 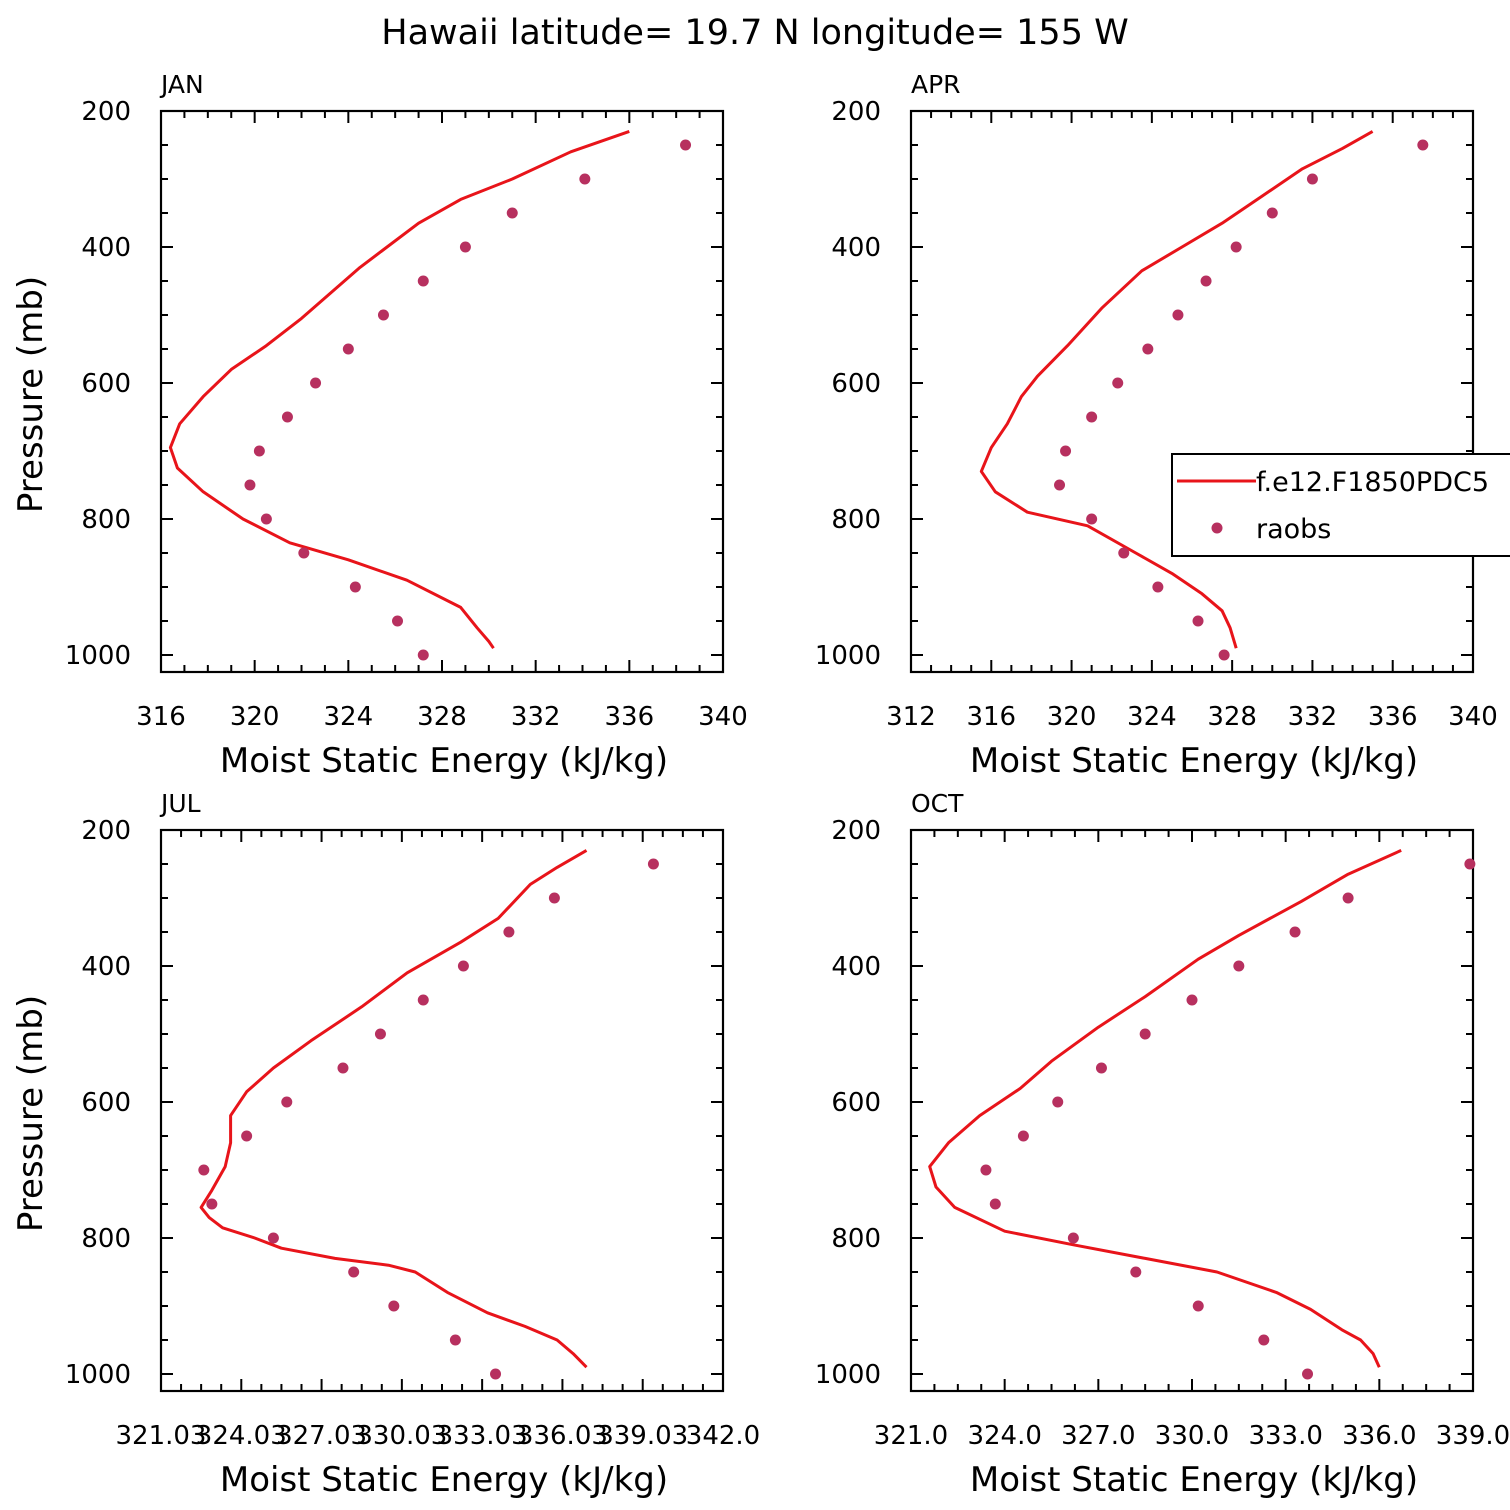 I want to click on x-tick-label: 330.0, so click(x=1192, y=1436).